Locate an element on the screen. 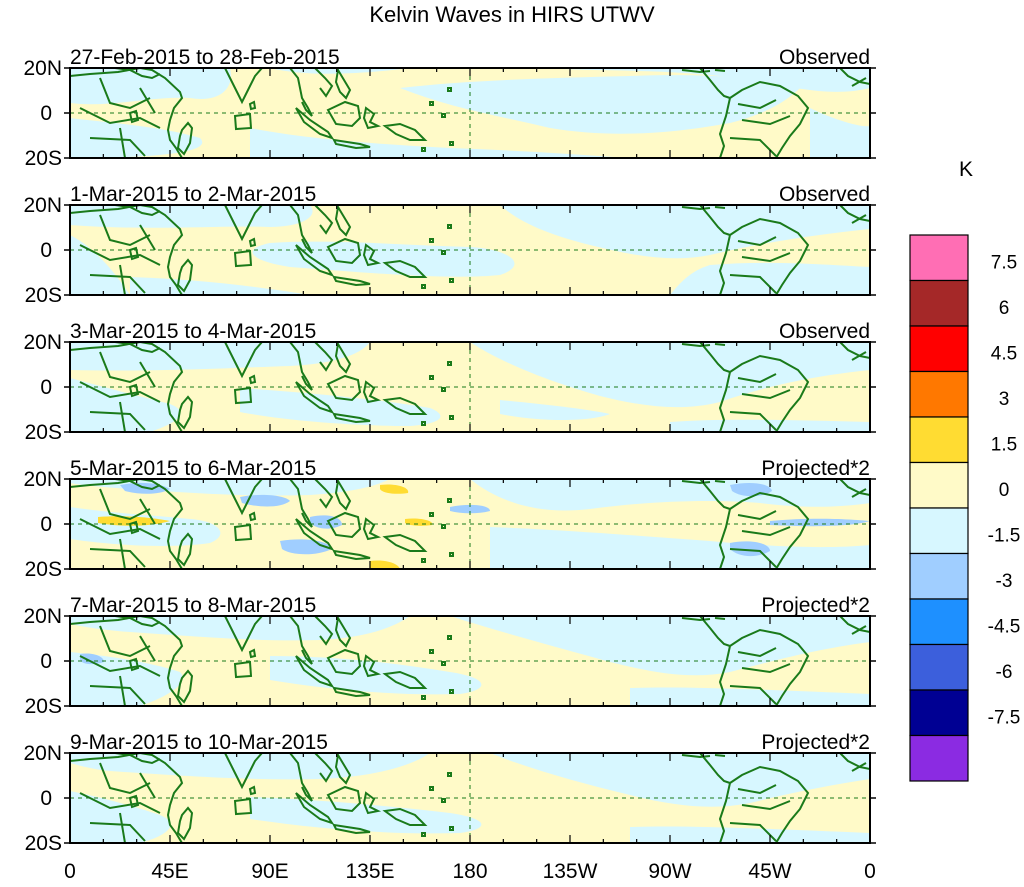  colorbar: 7.5 6 4.5 3 1.5 0 -1.5 -3 -4.5 -6 -7.5 is located at coordinates (965, 508).